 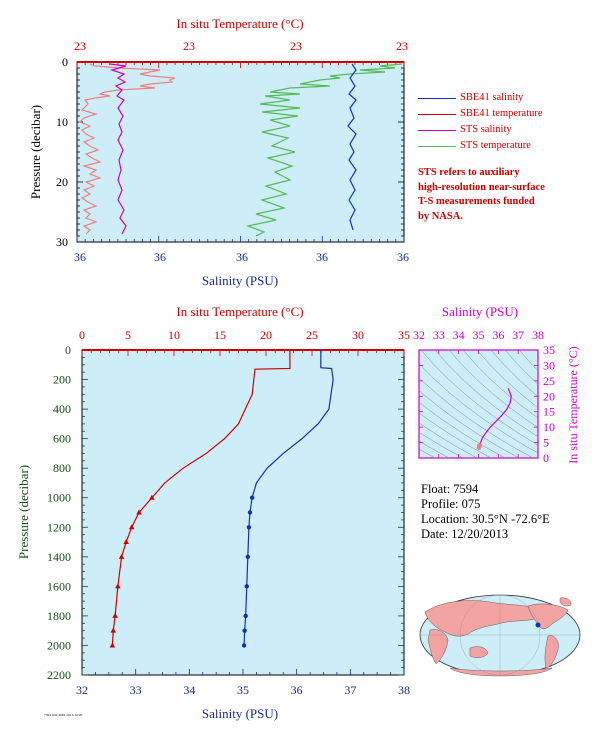 I want to click on ts-density-contours, so click(x=478, y=404).